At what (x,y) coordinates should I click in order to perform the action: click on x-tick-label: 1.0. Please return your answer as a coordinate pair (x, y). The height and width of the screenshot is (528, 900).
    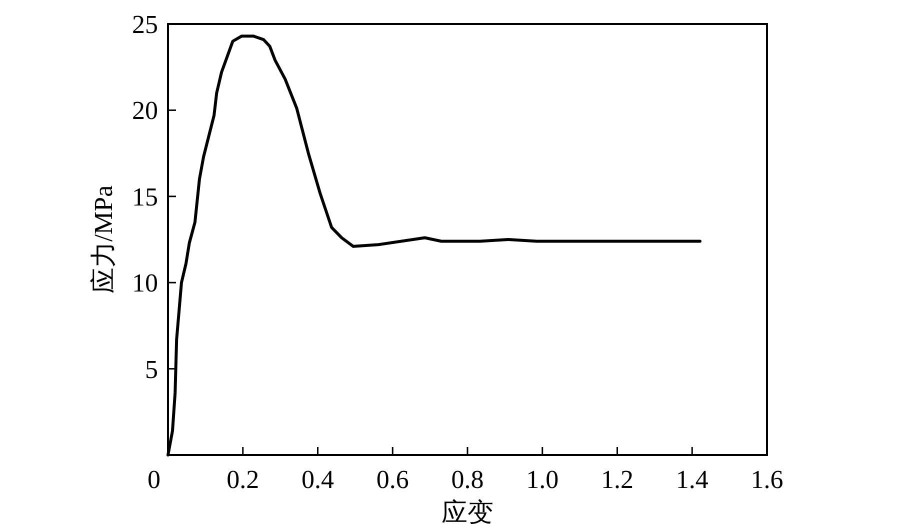
    Looking at the image, I should click on (542, 479).